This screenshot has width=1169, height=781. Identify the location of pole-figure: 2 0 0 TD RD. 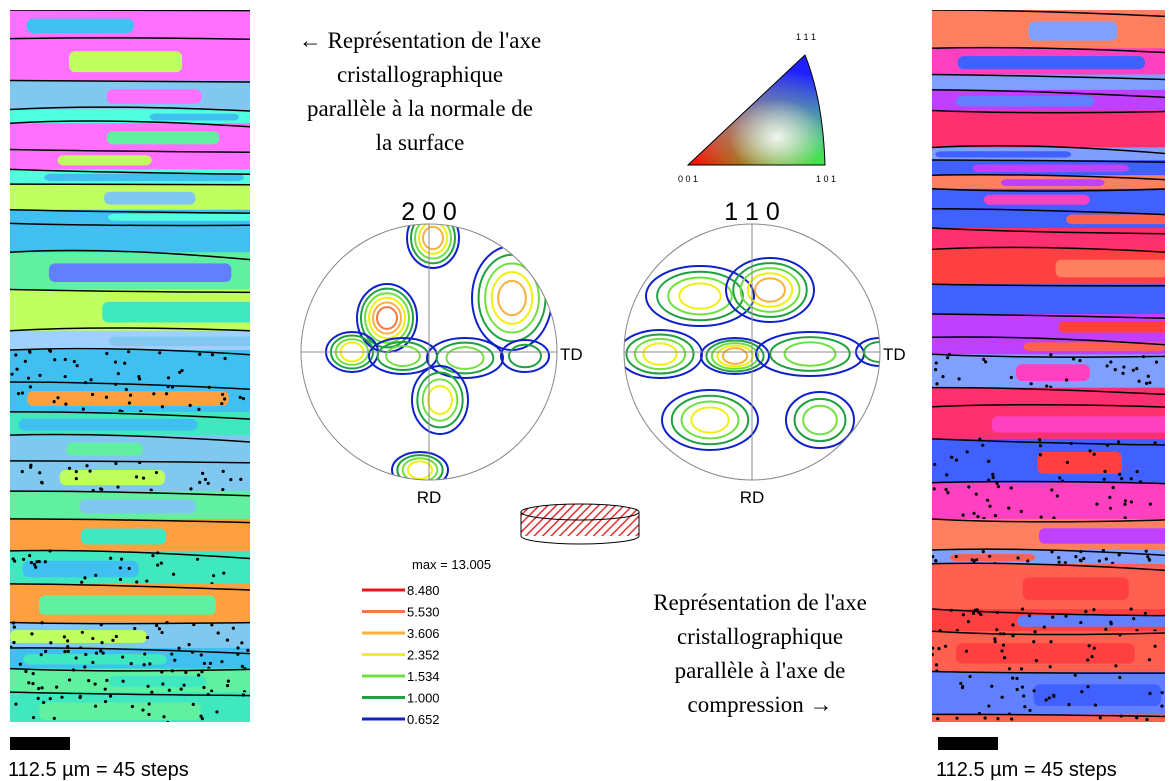
(441, 352).